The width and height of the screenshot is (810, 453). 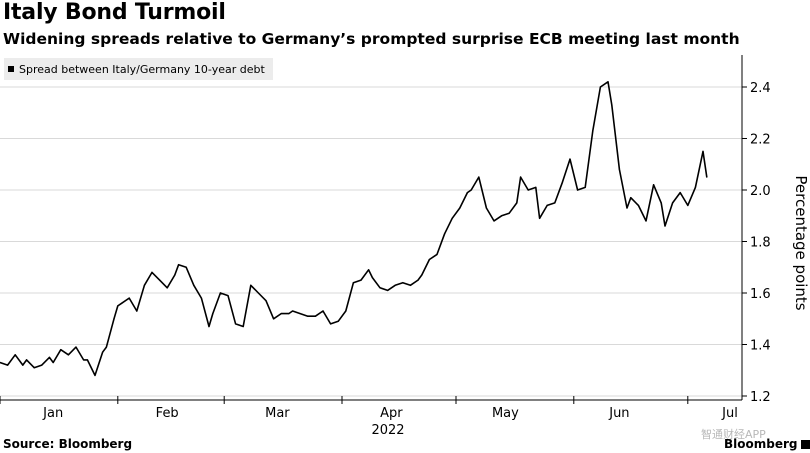 I want to click on x-tick-label-may: May, so click(x=505, y=413).